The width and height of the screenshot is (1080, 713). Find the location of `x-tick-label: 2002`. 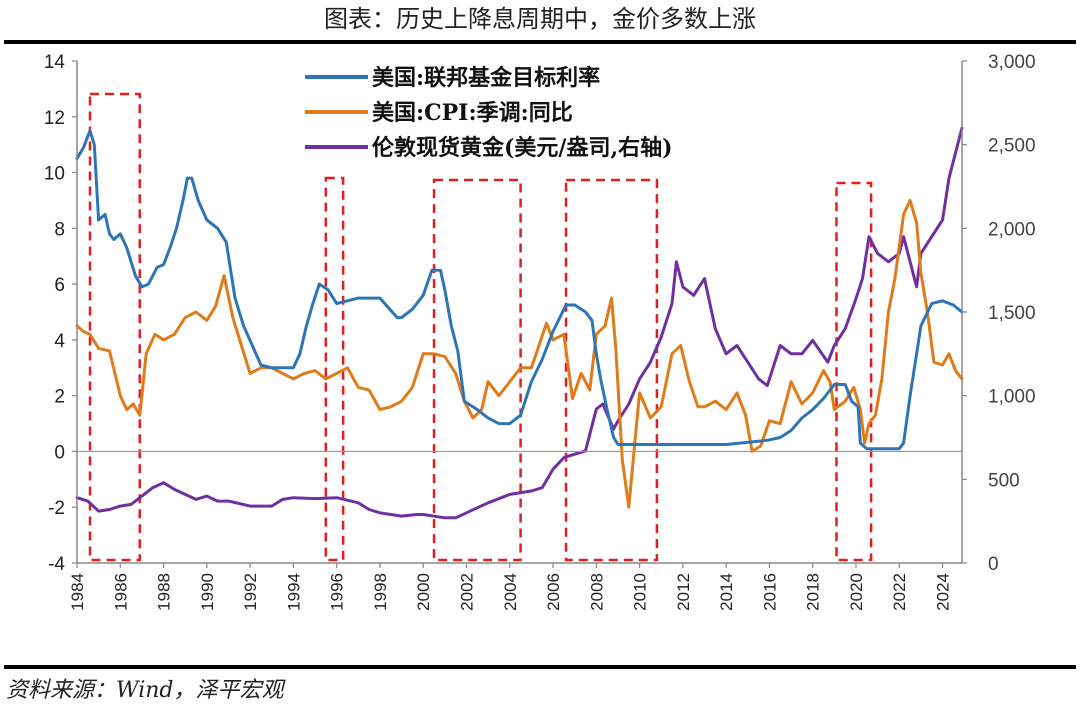

x-tick-label: 2002 is located at coordinates (466, 592).